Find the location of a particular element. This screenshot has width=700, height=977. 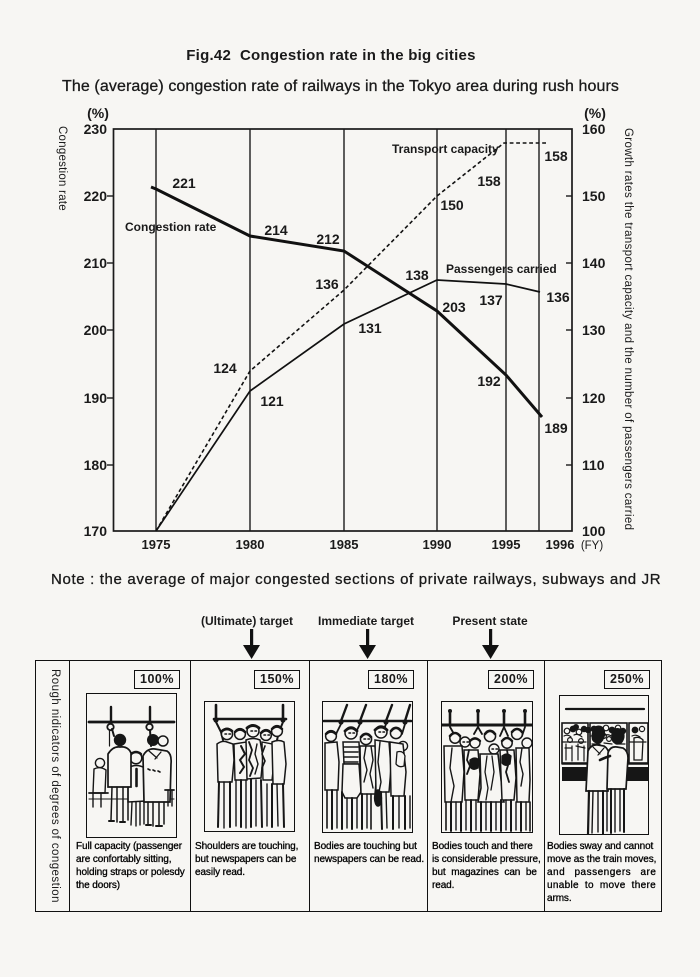

svg-text: 212 is located at coordinates (328, 239).